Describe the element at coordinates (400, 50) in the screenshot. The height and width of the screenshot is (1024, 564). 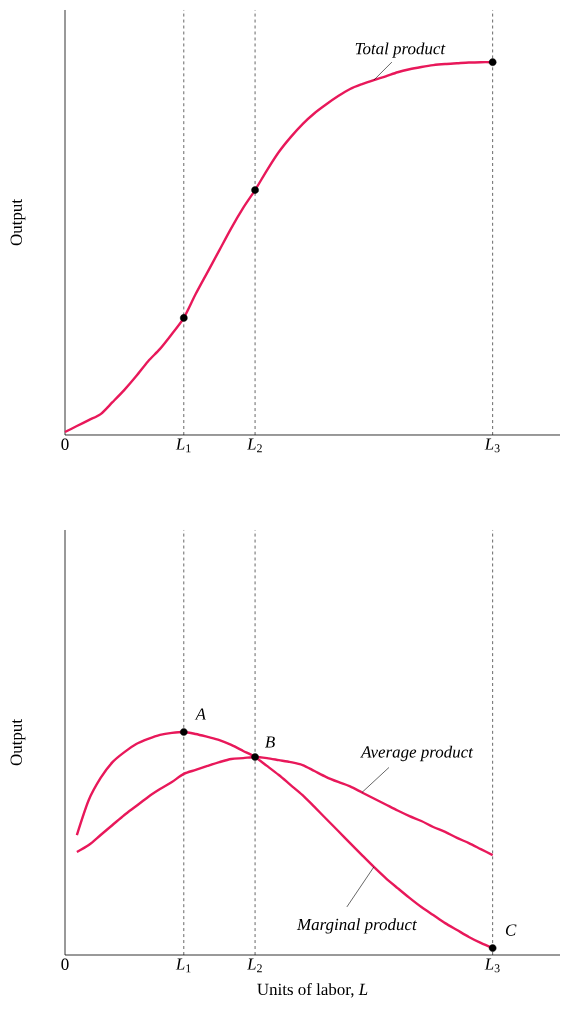
I see `series-label: Total product` at that location.